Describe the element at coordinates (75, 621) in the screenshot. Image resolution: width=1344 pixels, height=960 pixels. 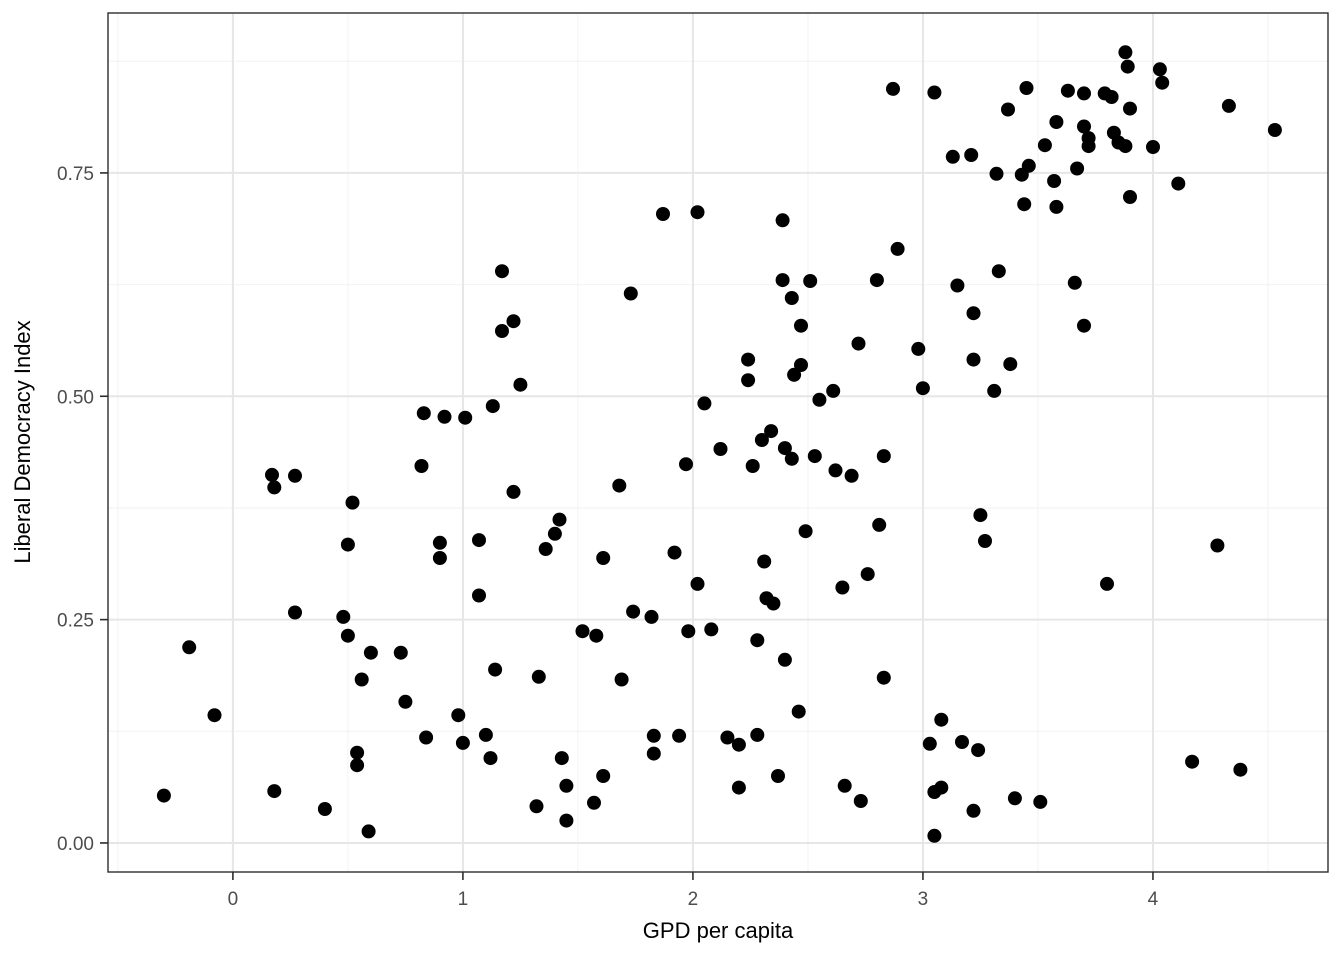
I see `y-tick-label: 0.25` at that location.